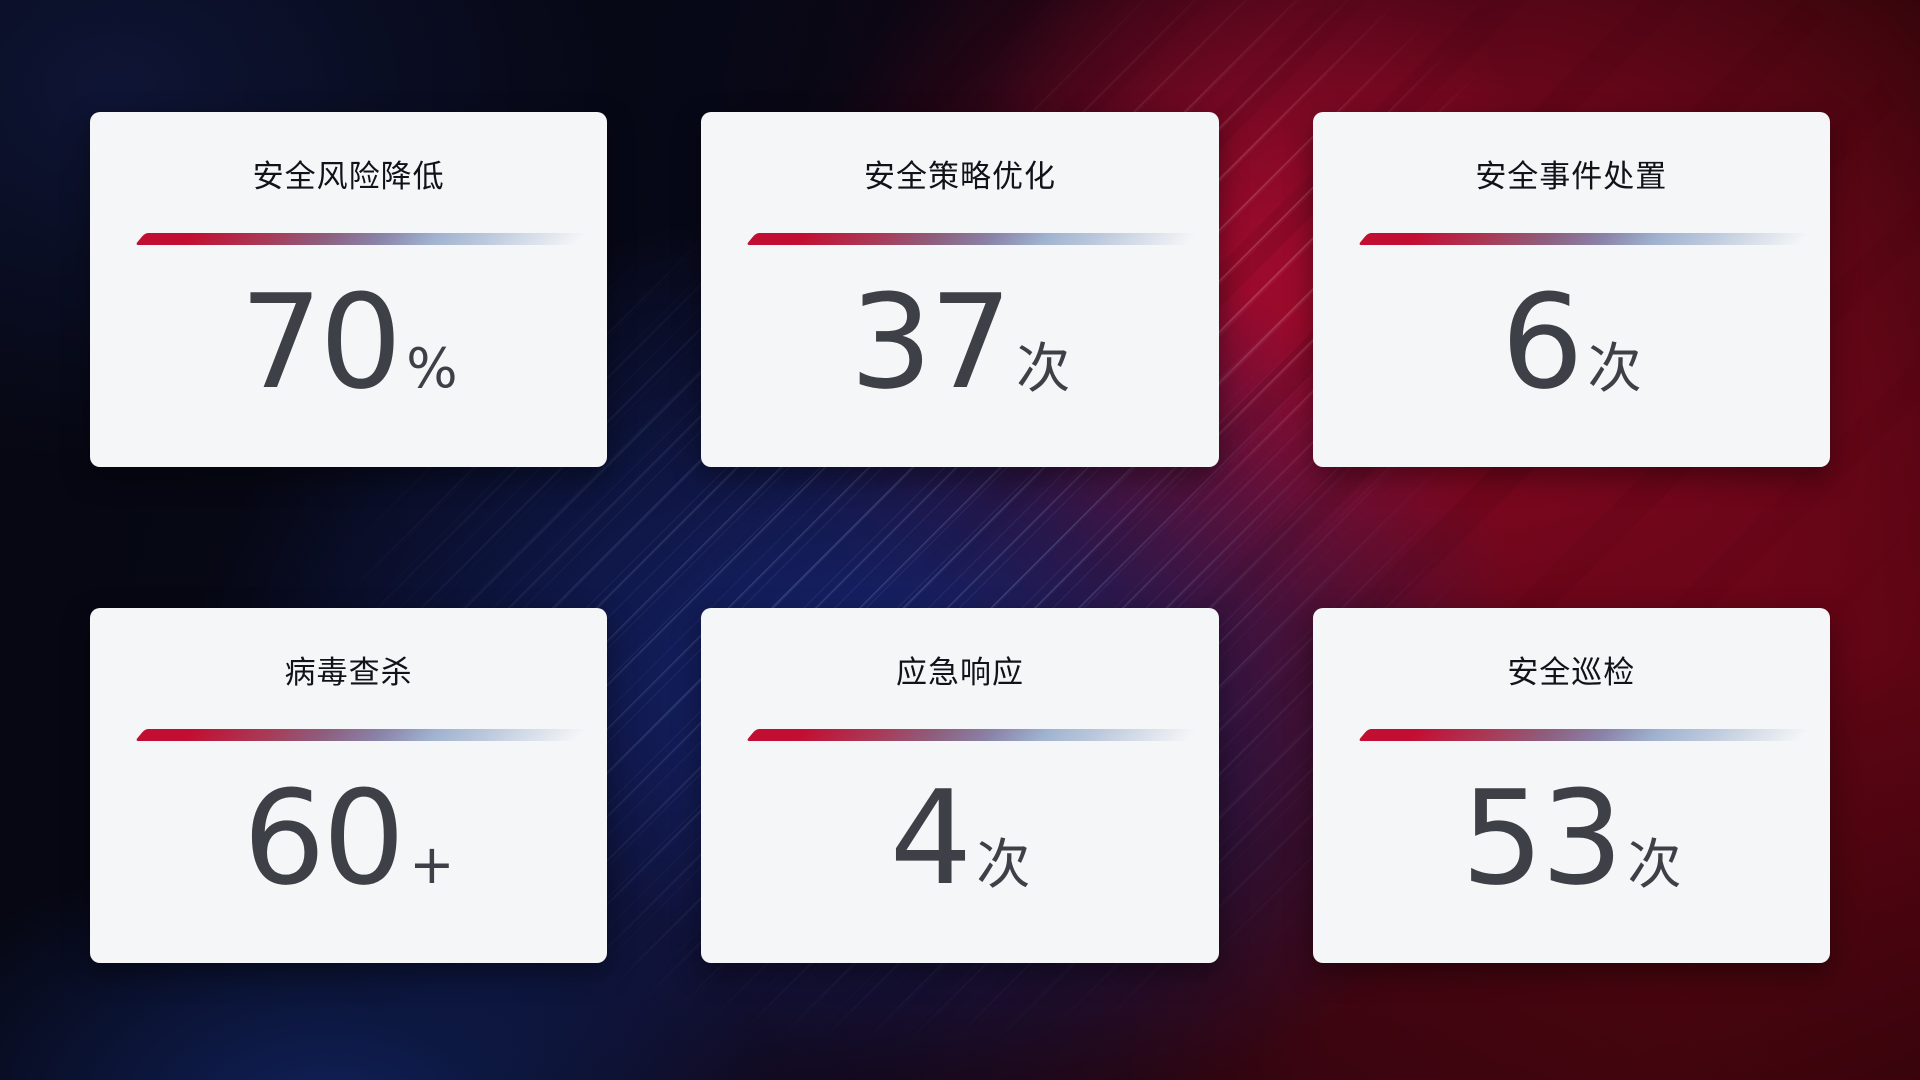 Image resolution: width=1920 pixels, height=1080 pixels. I want to click on stat-value: 4, so click(931, 838).